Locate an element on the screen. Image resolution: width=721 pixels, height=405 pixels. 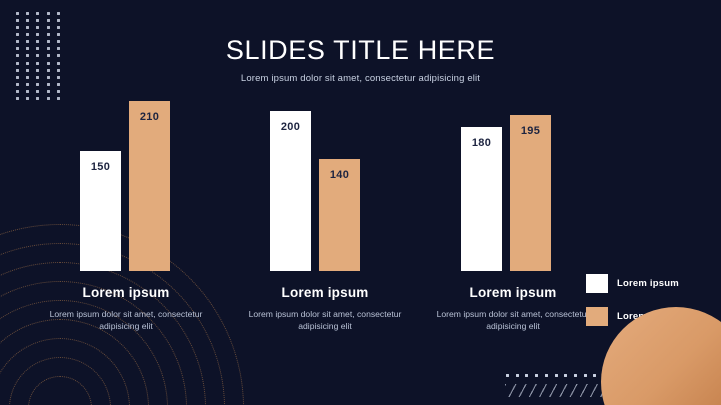
bar-series-2-item-1: 210 is located at coordinates (149, 186).